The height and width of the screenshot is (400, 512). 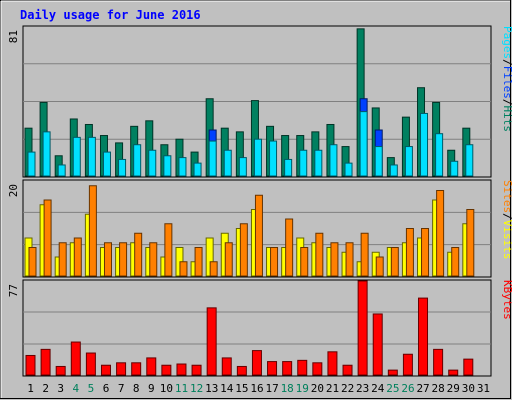 I want to click on panel-bot-ymax-label: 77, so click(x=13, y=290).